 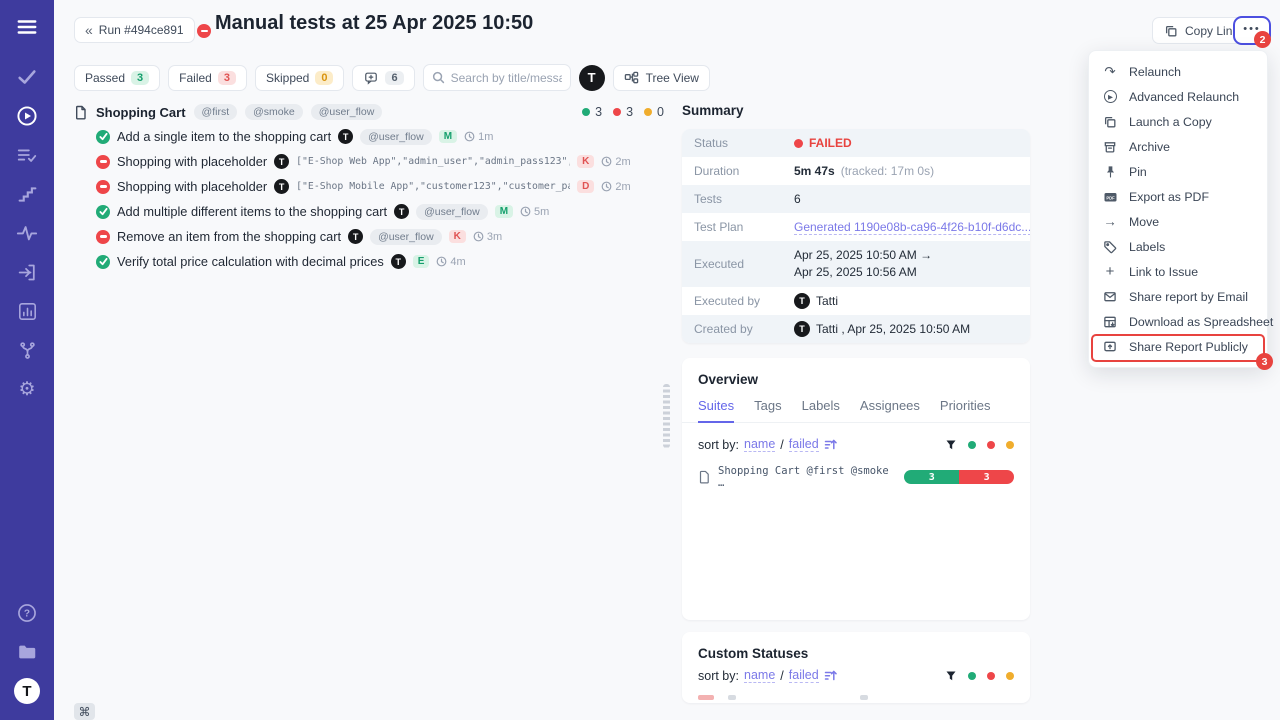 What do you see at coordinates (81, 112) in the screenshot?
I see `file-icon` at bounding box center [81, 112].